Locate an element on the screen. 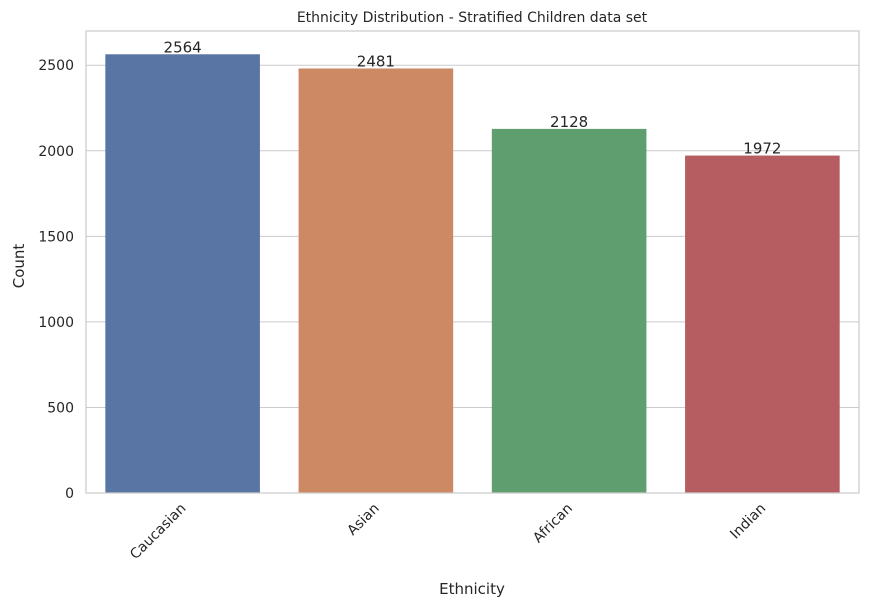 The image size is (870, 612). y-tick-label: 500 is located at coordinates (60, 408).